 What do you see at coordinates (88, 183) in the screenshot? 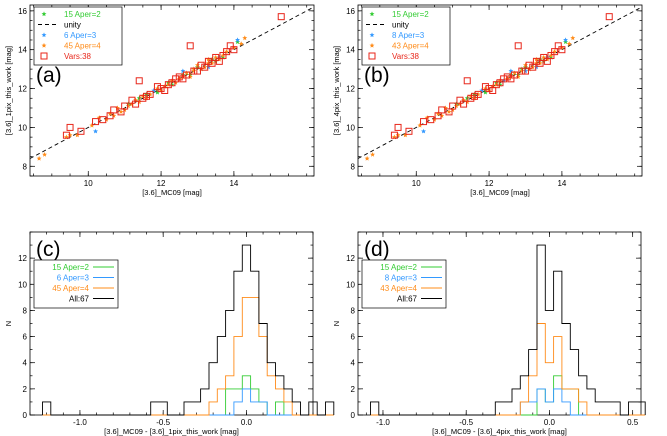
I see `x-tick-label: 10` at bounding box center [88, 183].